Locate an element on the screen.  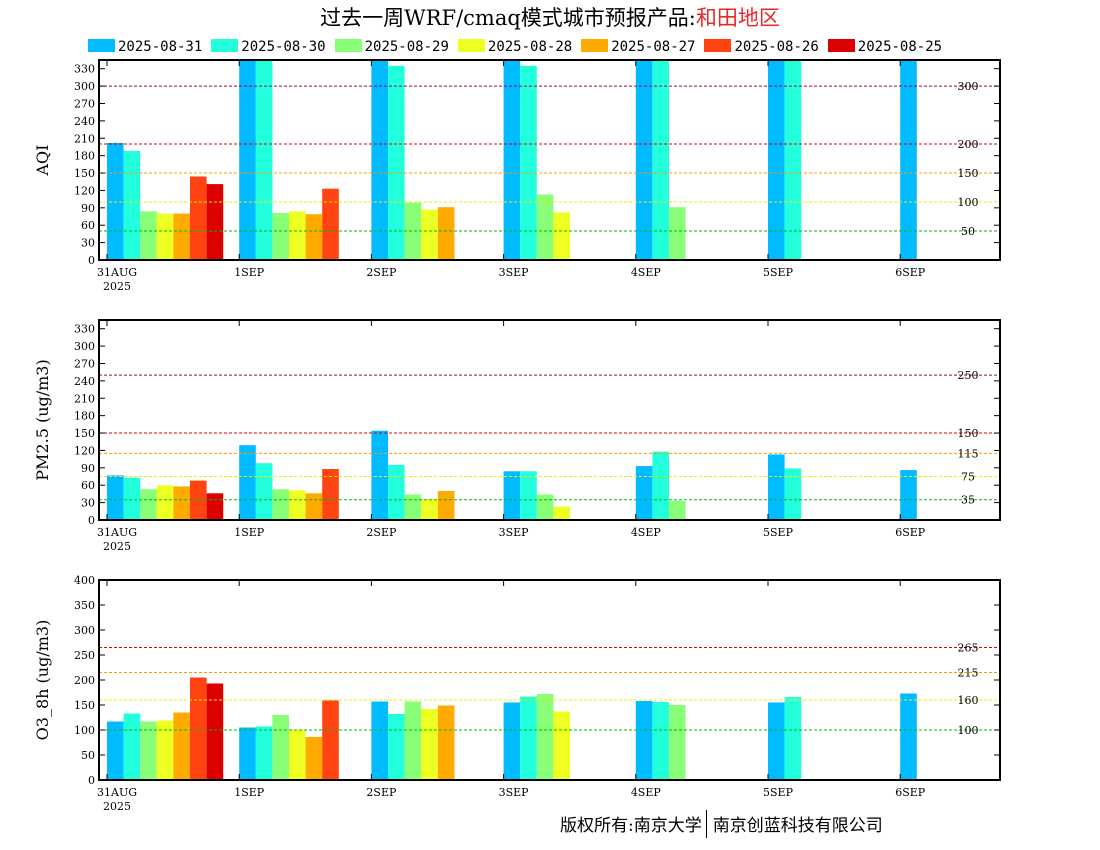
x-tick-label: 31AUG is located at coordinates (117, 532).